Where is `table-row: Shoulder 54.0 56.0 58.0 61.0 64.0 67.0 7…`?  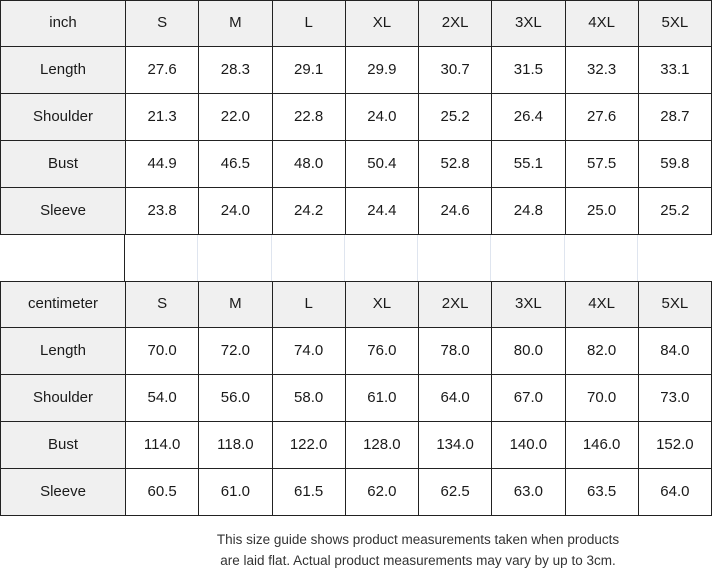
table-row: Shoulder 54.0 56.0 58.0 61.0 64.0 67.0 7… is located at coordinates (356, 398).